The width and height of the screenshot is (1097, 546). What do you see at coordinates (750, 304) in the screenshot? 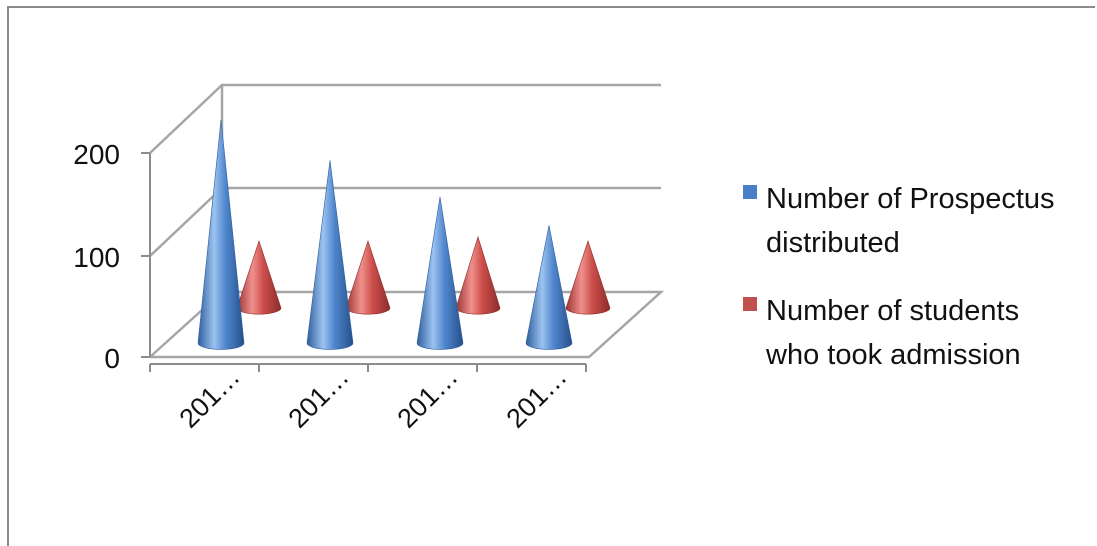
I see `legend-swatch-admission` at bounding box center [750, 304].